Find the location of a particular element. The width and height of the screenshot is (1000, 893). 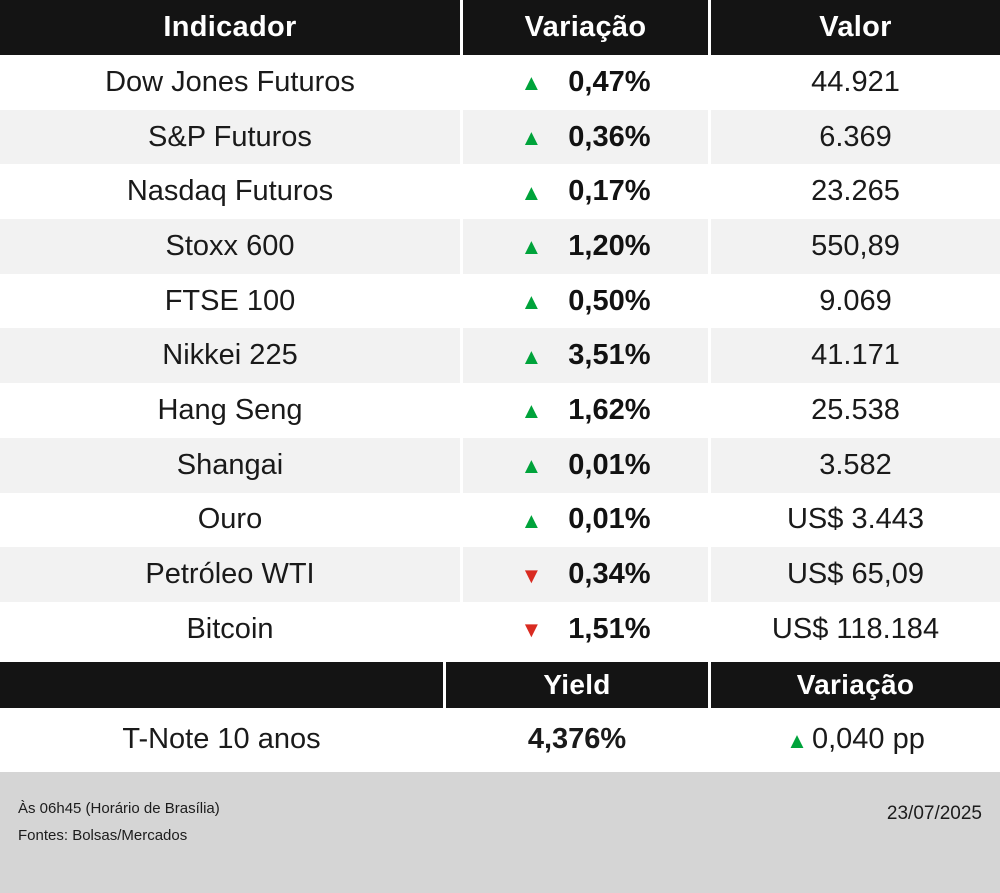

variation-value: 3,51% is located at coordinates (609, 355).